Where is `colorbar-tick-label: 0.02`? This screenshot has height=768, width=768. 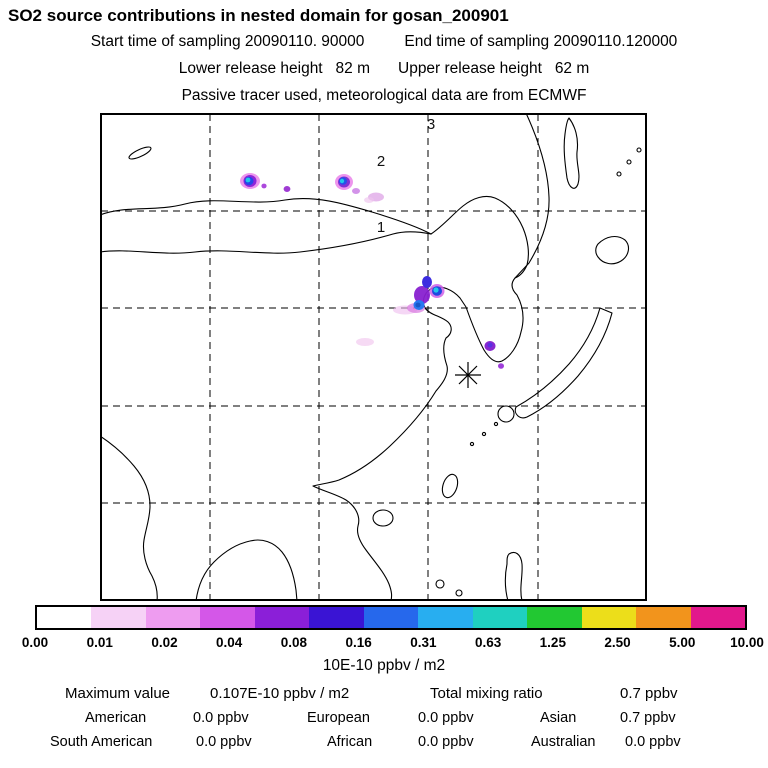
colorbar-tick-label: 0.02 is located at coordinates (164, 642).